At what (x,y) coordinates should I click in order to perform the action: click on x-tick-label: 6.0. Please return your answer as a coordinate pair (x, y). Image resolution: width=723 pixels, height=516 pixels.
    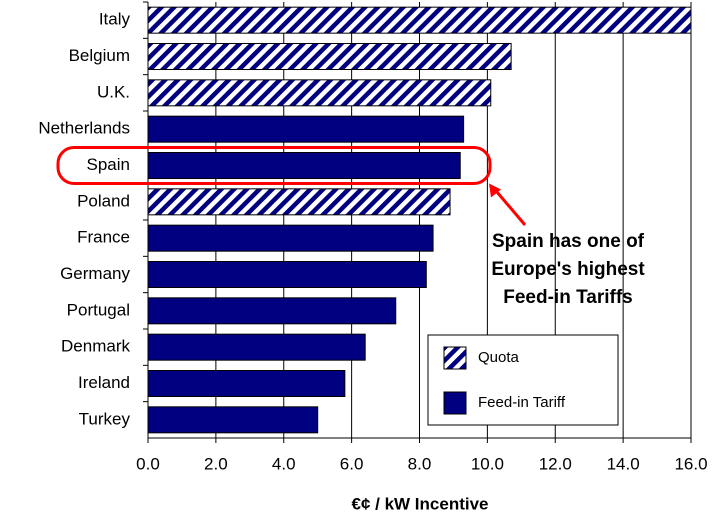
    Looking at the image, I should click on (352, 463).